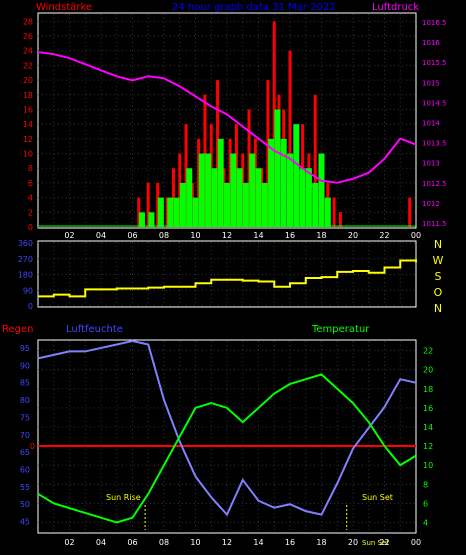 The image size is (466, 555). I want to click on wind-tick-label: 2, so click(30, 212).